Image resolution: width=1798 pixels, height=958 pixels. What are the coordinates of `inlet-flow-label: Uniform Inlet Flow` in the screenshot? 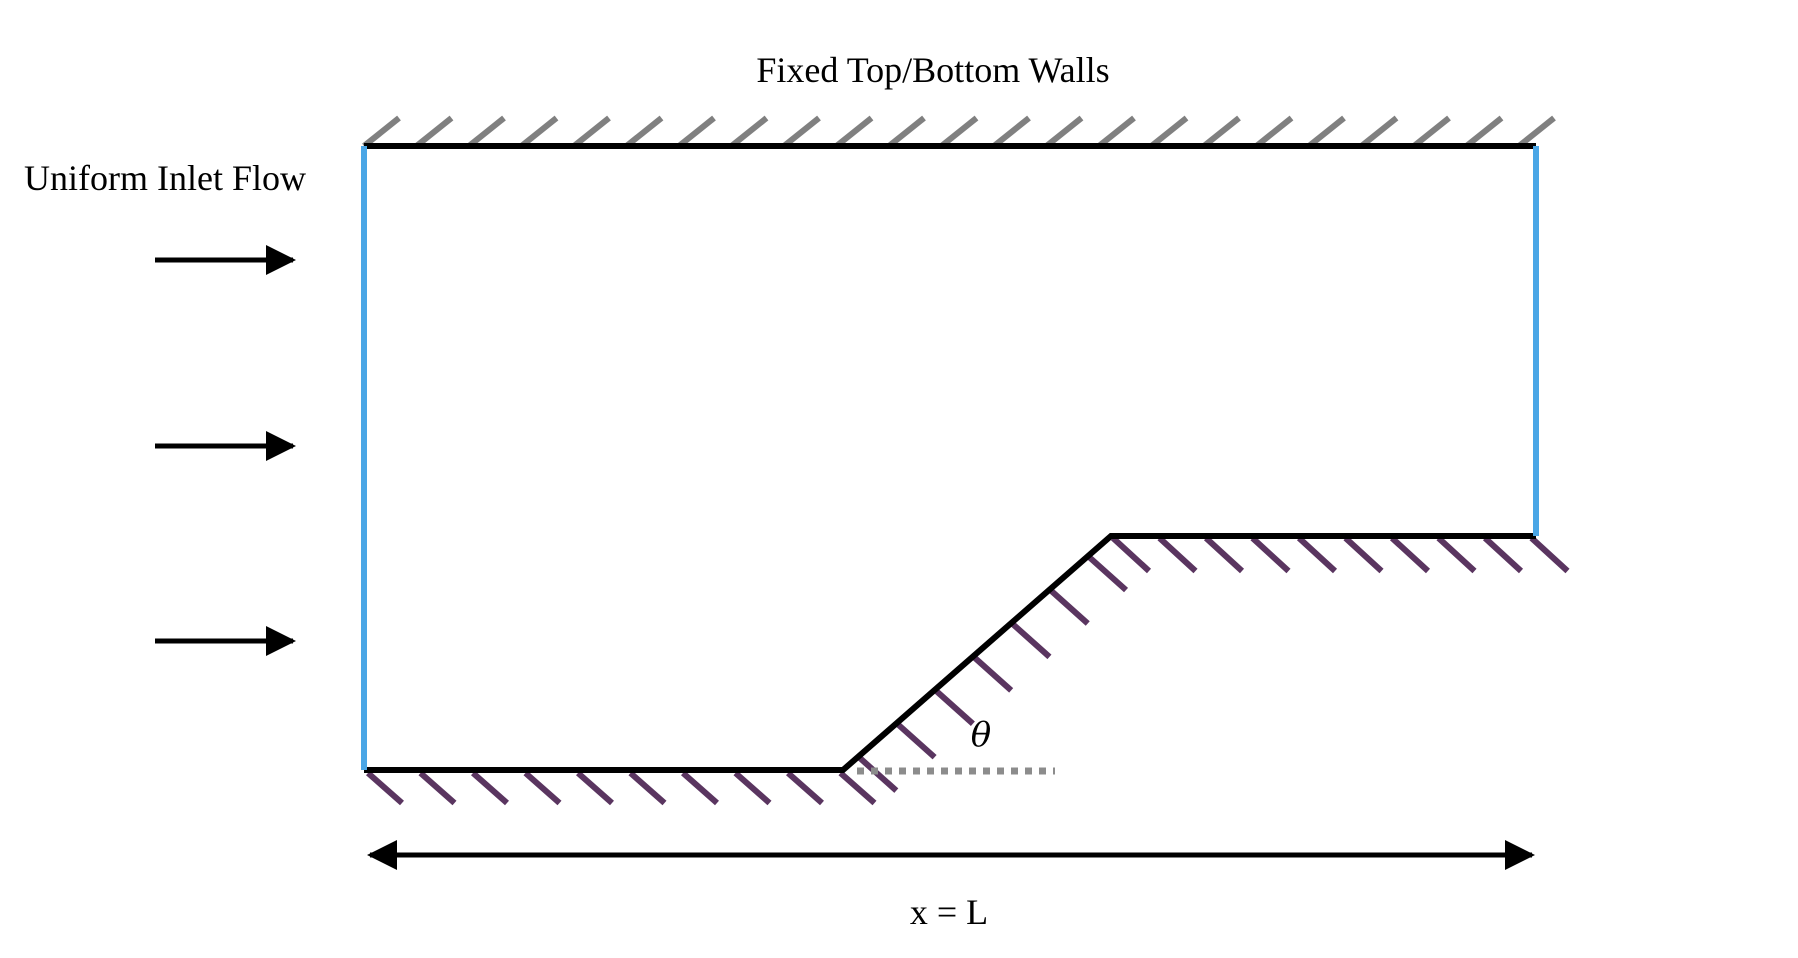 It's located at (165, 178).